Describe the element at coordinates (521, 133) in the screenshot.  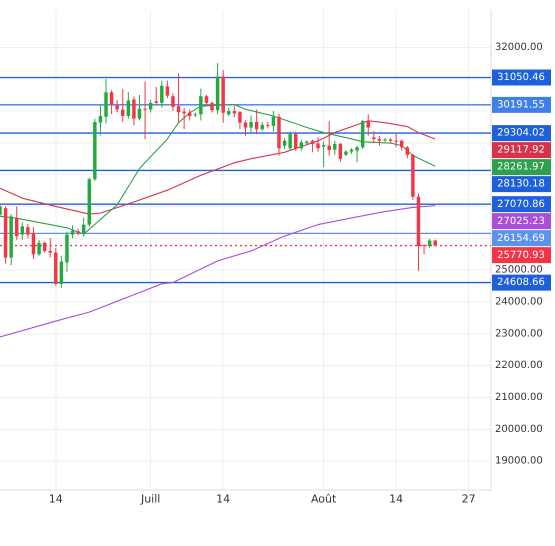
I see `ref-line-label: 29304.02` at that location.